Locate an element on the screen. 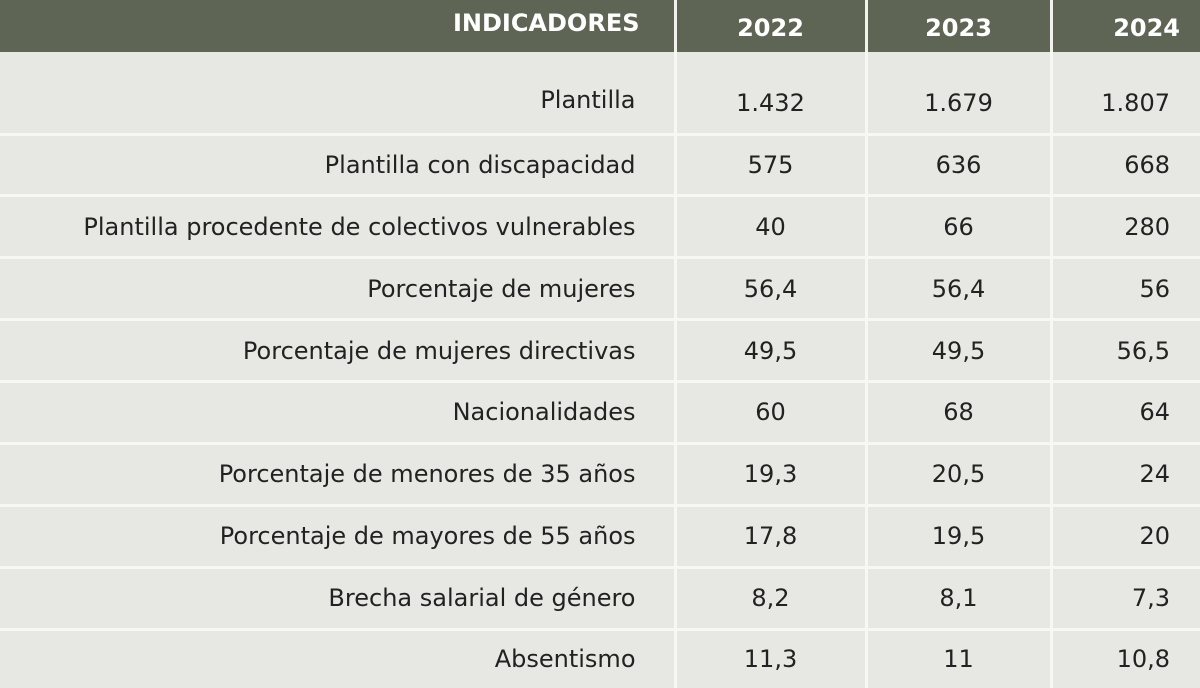 The image size is (1200, 688). cell-2023: 636 is located at coordinates (959, 166).